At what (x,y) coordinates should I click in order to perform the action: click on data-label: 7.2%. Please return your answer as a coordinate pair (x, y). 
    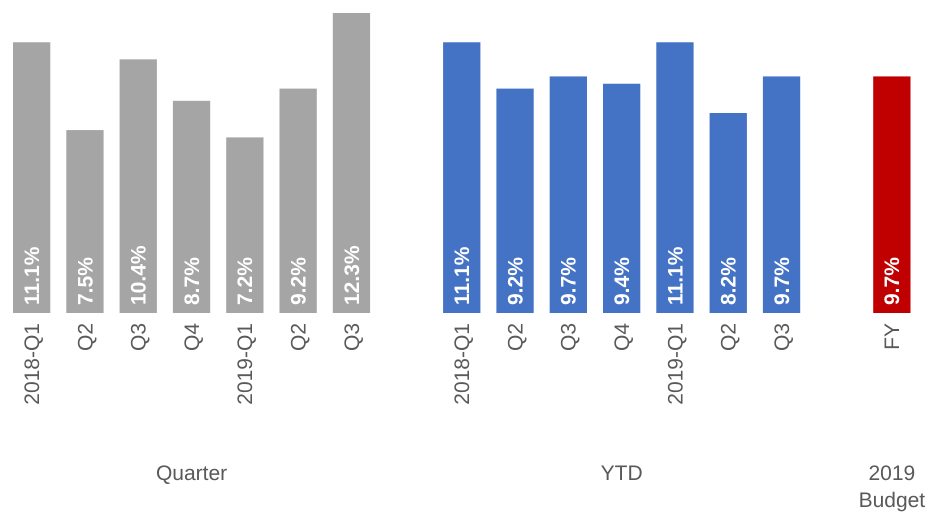
    Looking at the image, I should click on (246, 280).